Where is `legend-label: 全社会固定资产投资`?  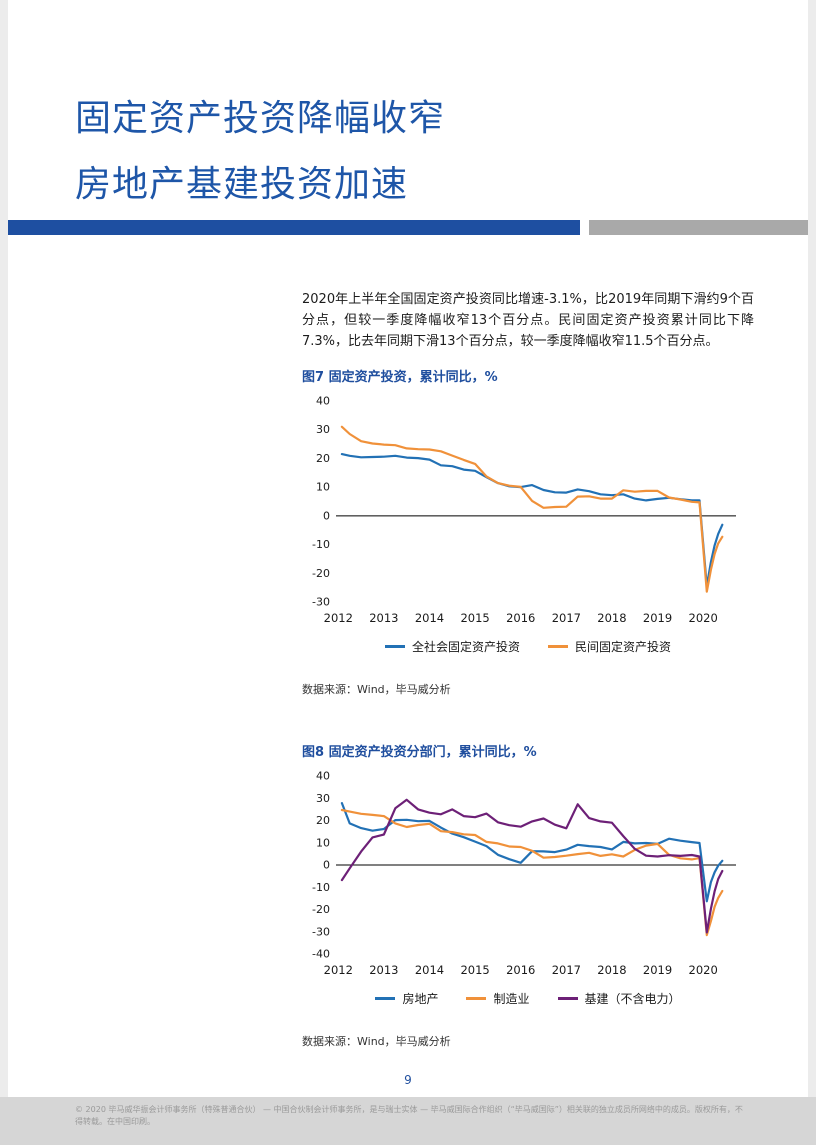
legend-label: 全社会固定资产投资 is located at coordinates (465, 647).